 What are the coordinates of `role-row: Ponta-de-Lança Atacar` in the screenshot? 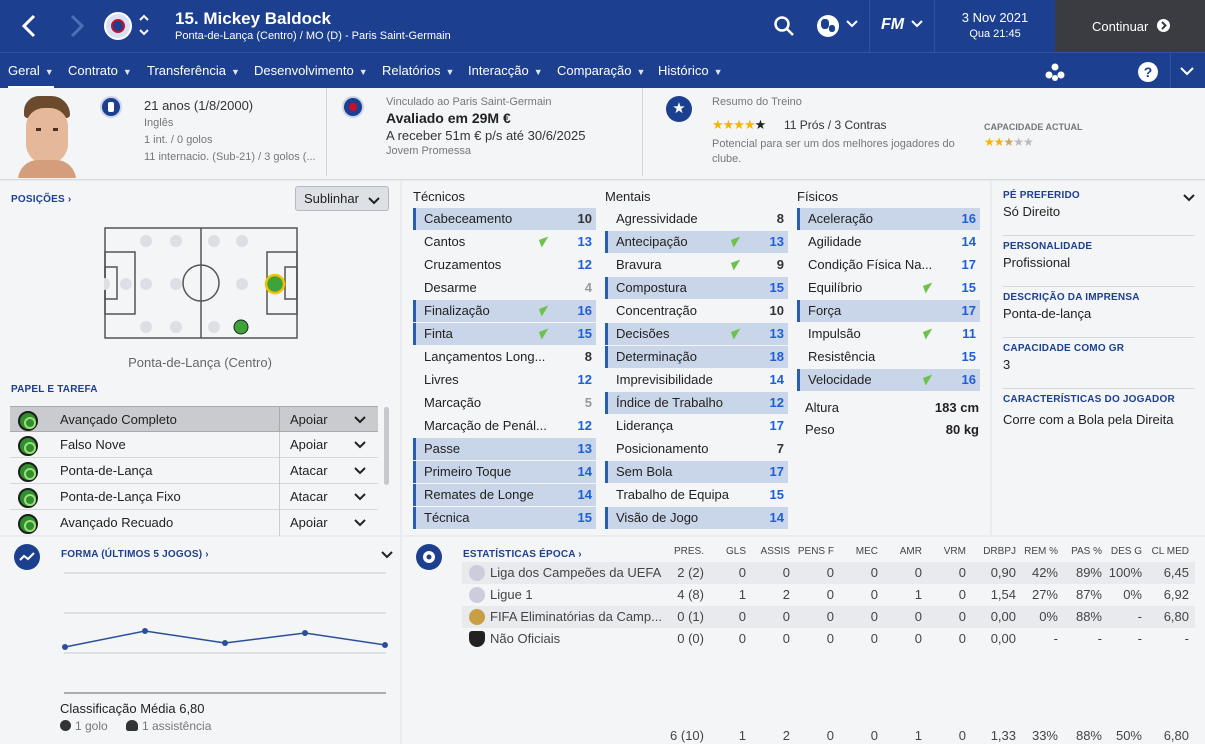 It's located at (194, 471).